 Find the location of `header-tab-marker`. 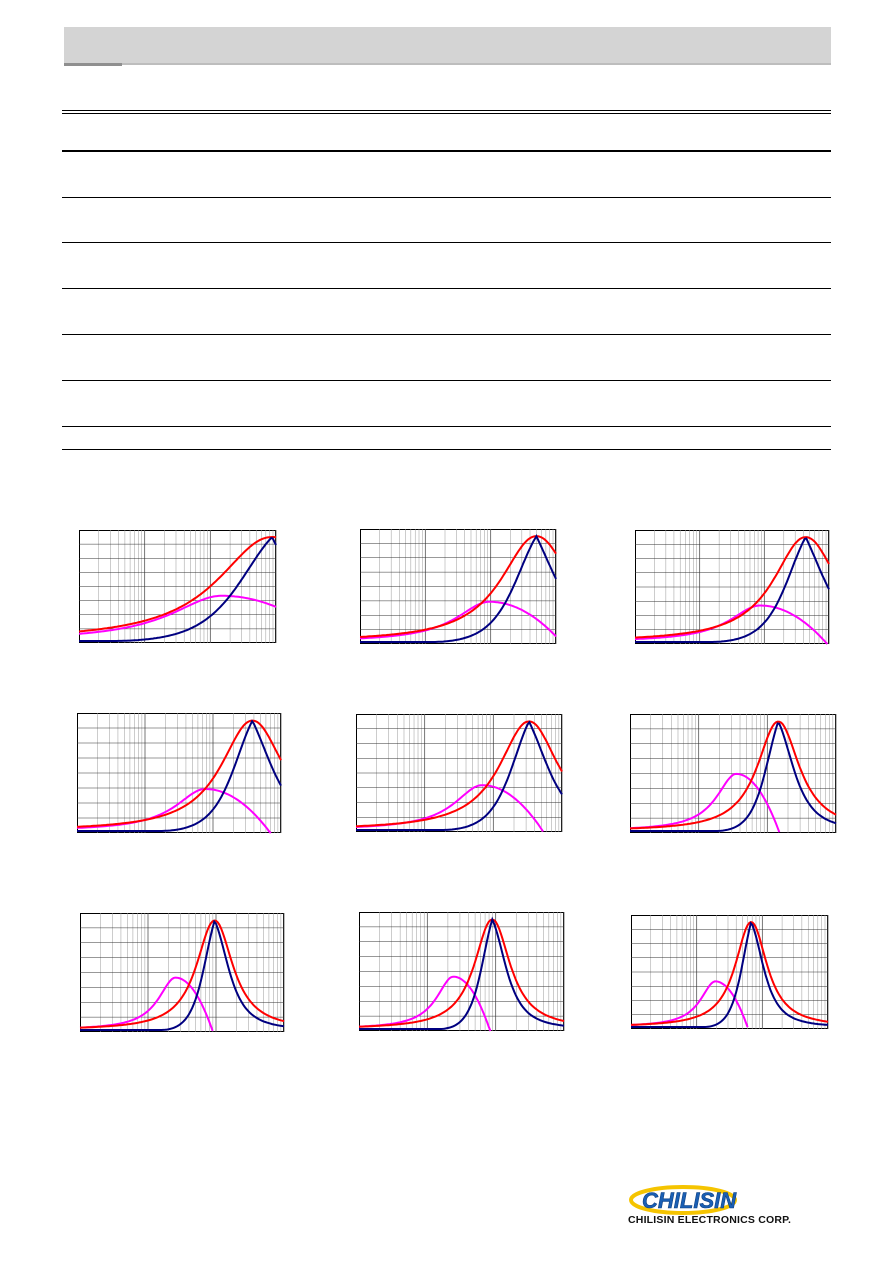

header-tab-marker is located at coordinates (93, 64).